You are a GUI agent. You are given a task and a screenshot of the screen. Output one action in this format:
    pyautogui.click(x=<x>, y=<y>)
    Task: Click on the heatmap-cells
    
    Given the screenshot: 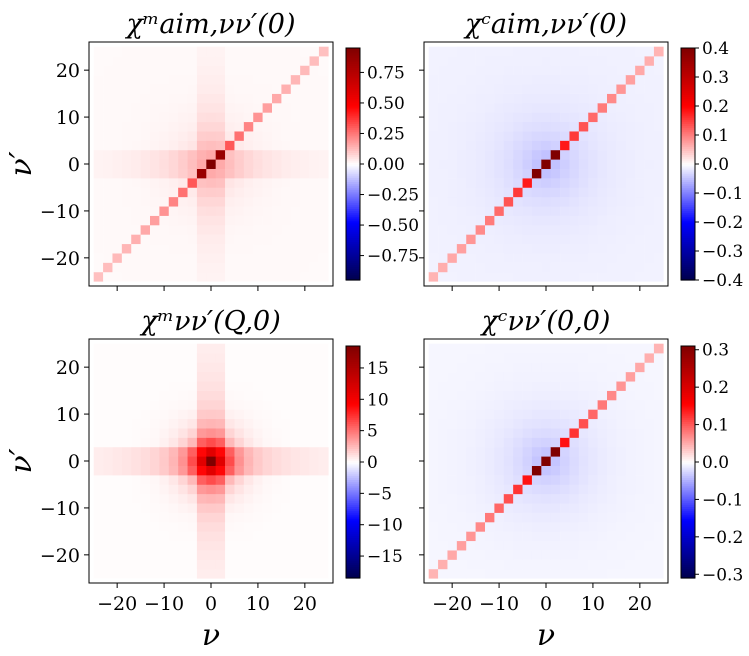 What is the action you would take?
    pyautogui.click(x=211, y=164)
    